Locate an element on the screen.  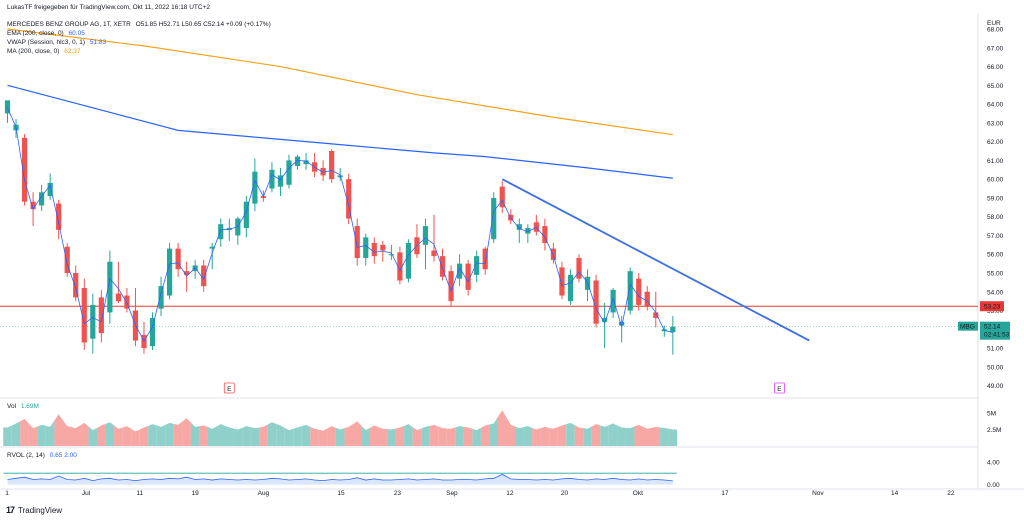
footer-branding: 17 TradingView is located at coordinates (34, 510).